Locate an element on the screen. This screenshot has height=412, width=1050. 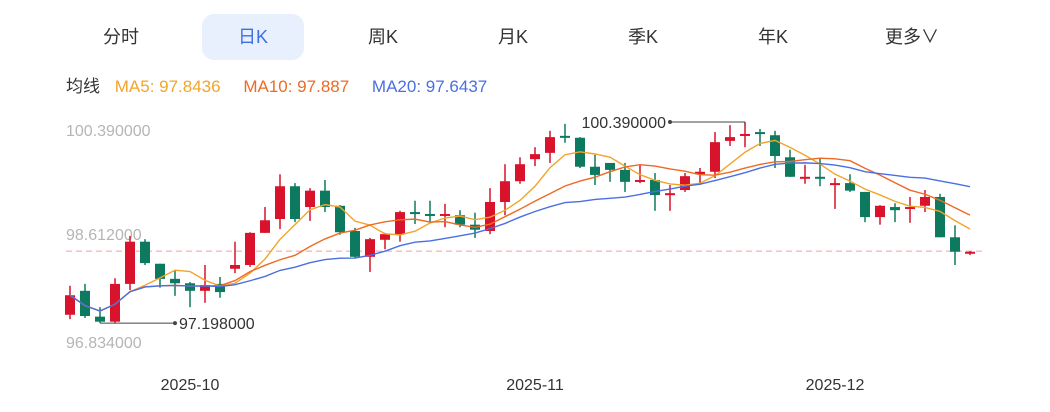
y-axis-label: 96.834000 is located at coordinates (104, 343).